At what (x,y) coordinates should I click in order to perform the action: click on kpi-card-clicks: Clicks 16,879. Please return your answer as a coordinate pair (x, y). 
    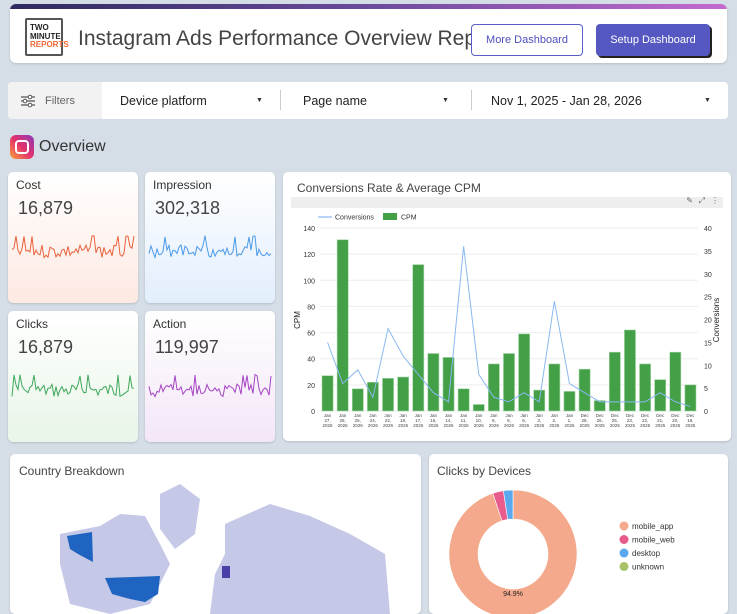
    Looking at the image, I should click on (73, 376).